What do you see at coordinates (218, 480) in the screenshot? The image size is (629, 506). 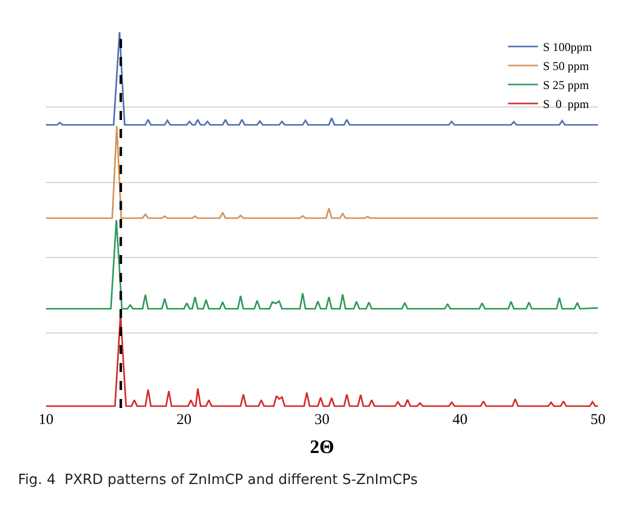 I see `caption: Fig. 4 PXRD patterns of ZnImCP and different S-ZnImCPs` at bounding box center [218, 480].